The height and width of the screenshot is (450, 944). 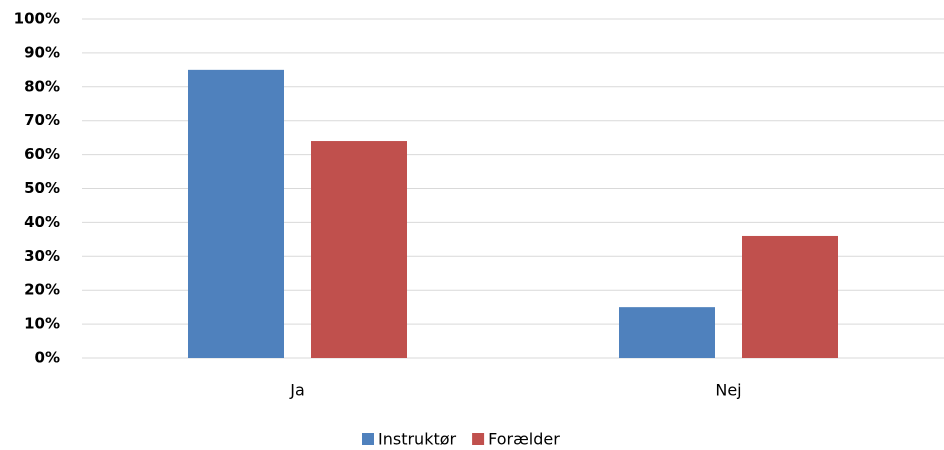 What do you see at coordinates (42, 188) in the screenshot?
I see `y-tick-label: 50%` at bounding box center [42, 188].